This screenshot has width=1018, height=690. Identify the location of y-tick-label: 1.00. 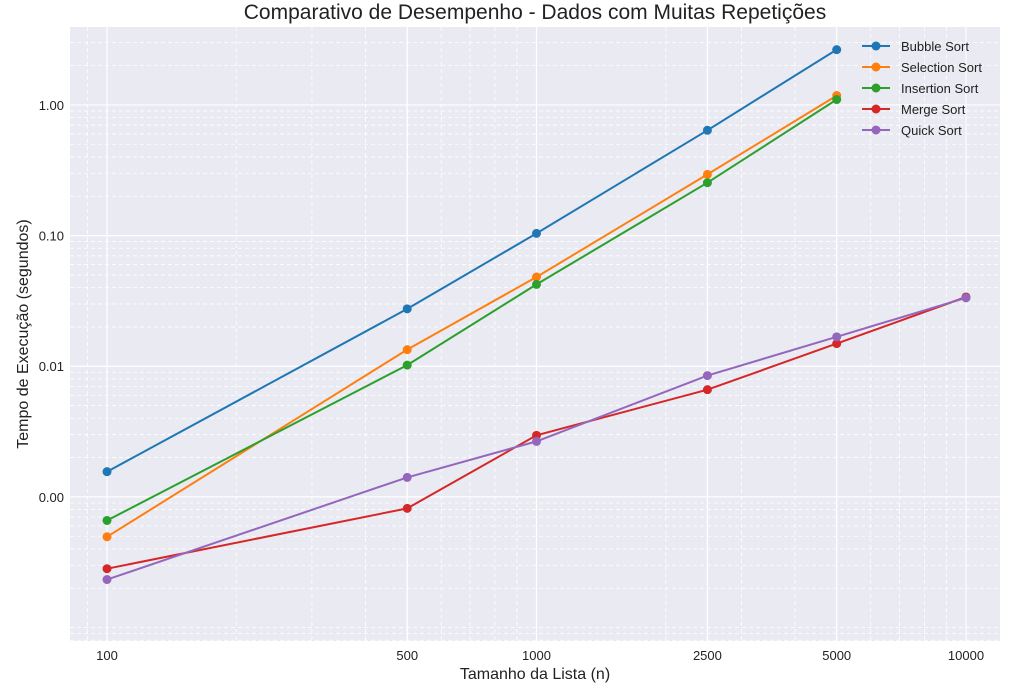
(51, 105).